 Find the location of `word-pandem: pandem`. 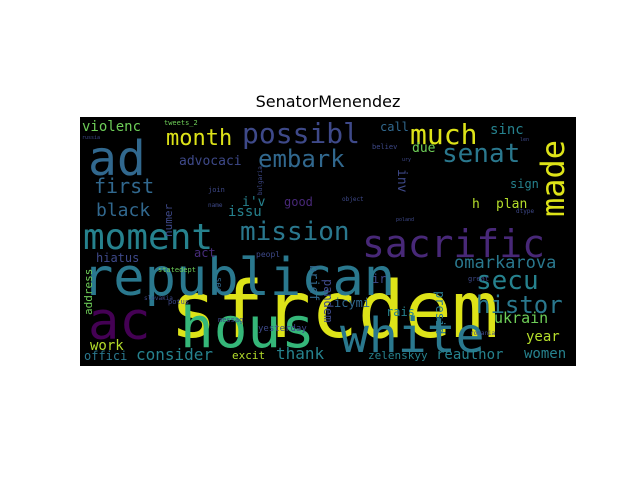

word-pandem: pandem is located at coordinates (328, 300).